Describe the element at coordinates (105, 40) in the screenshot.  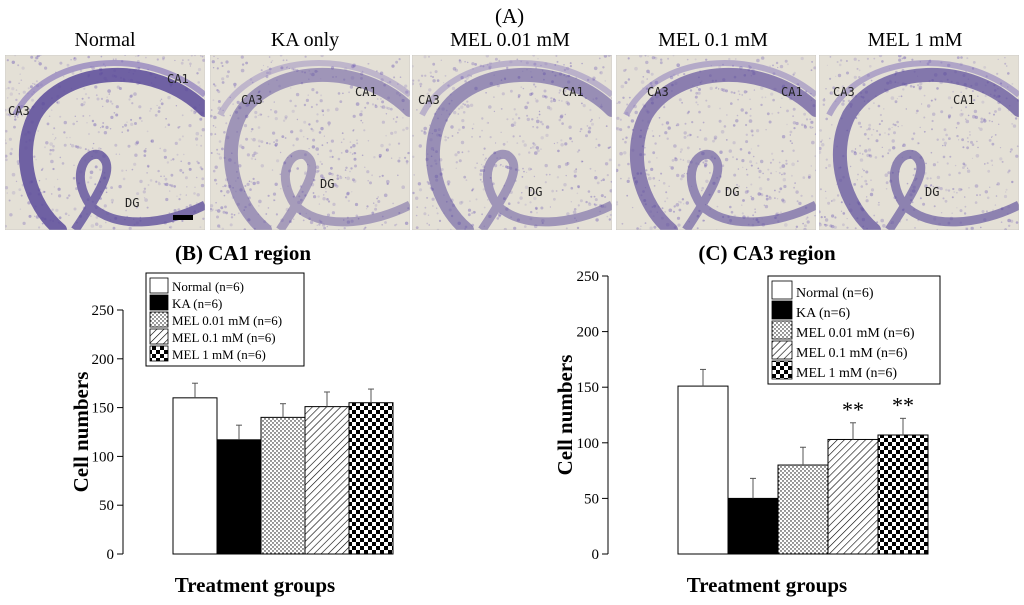
I see `image-title-normal: Normal` at that location.